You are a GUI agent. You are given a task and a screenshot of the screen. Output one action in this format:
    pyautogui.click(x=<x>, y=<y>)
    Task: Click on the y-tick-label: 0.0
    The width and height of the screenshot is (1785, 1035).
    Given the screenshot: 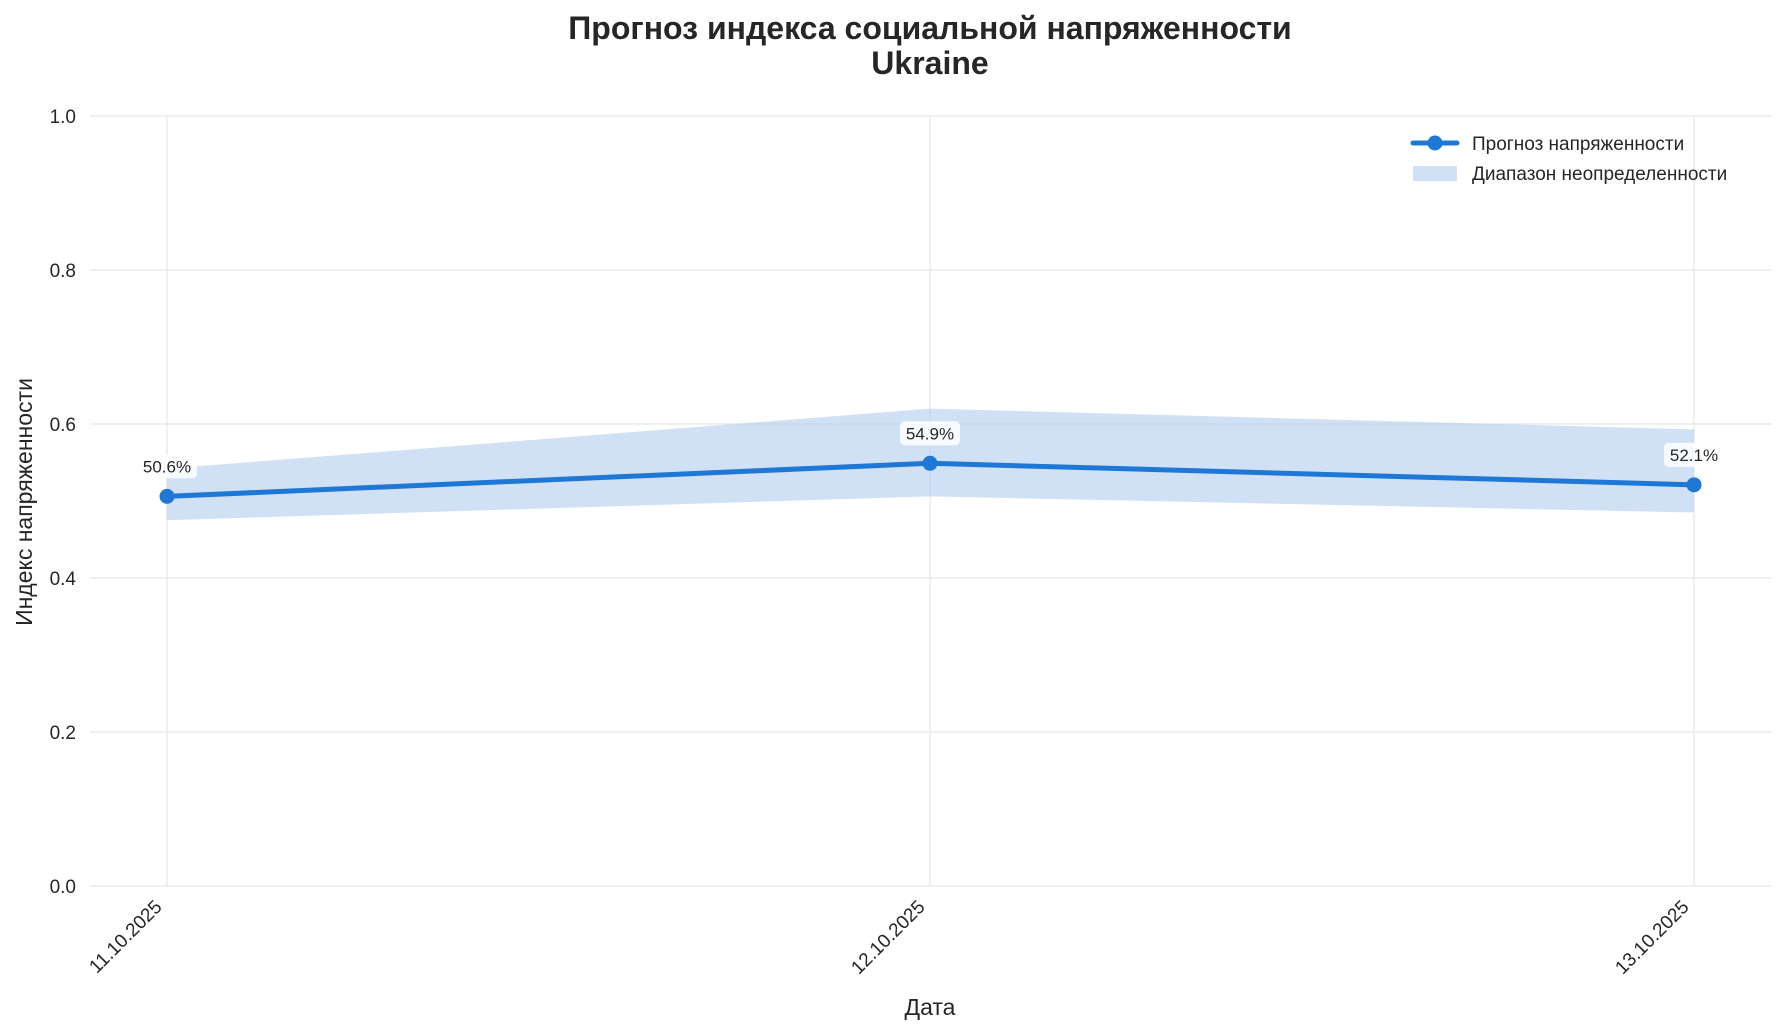 What is the action you would take?
    pyautogui.click(x=63, y=887)
    